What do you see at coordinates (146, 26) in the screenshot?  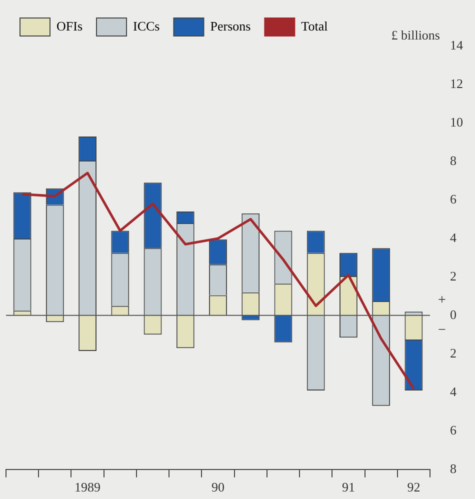 I see `legend-label: ICCs` at bounding box center [146, 26].